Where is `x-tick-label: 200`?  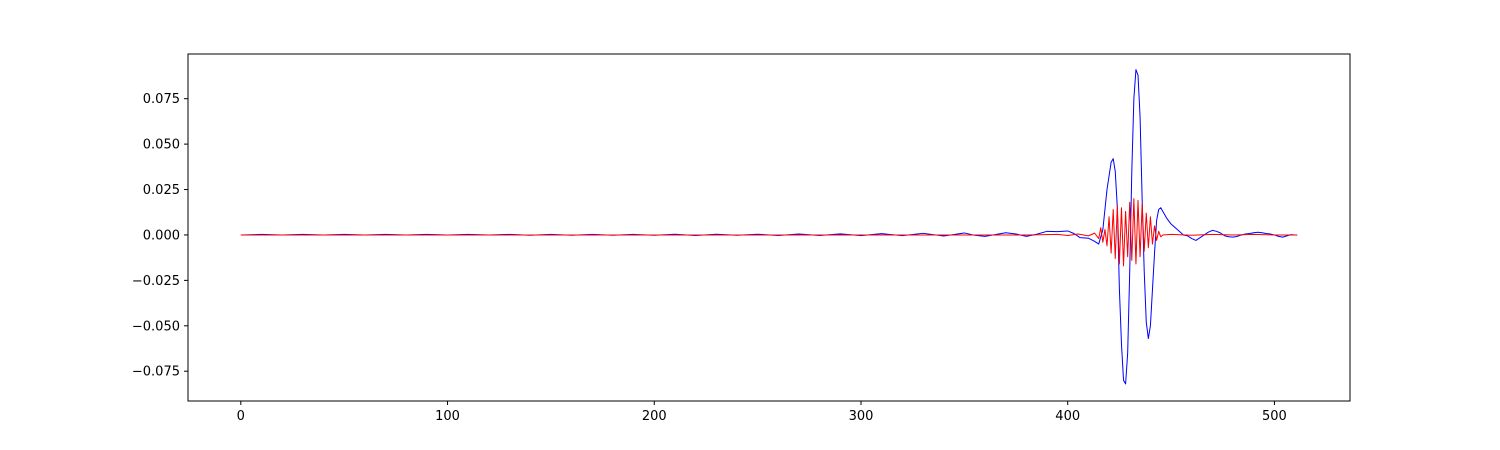 x-tick-label: 200 is located at coordinates (654, 416).